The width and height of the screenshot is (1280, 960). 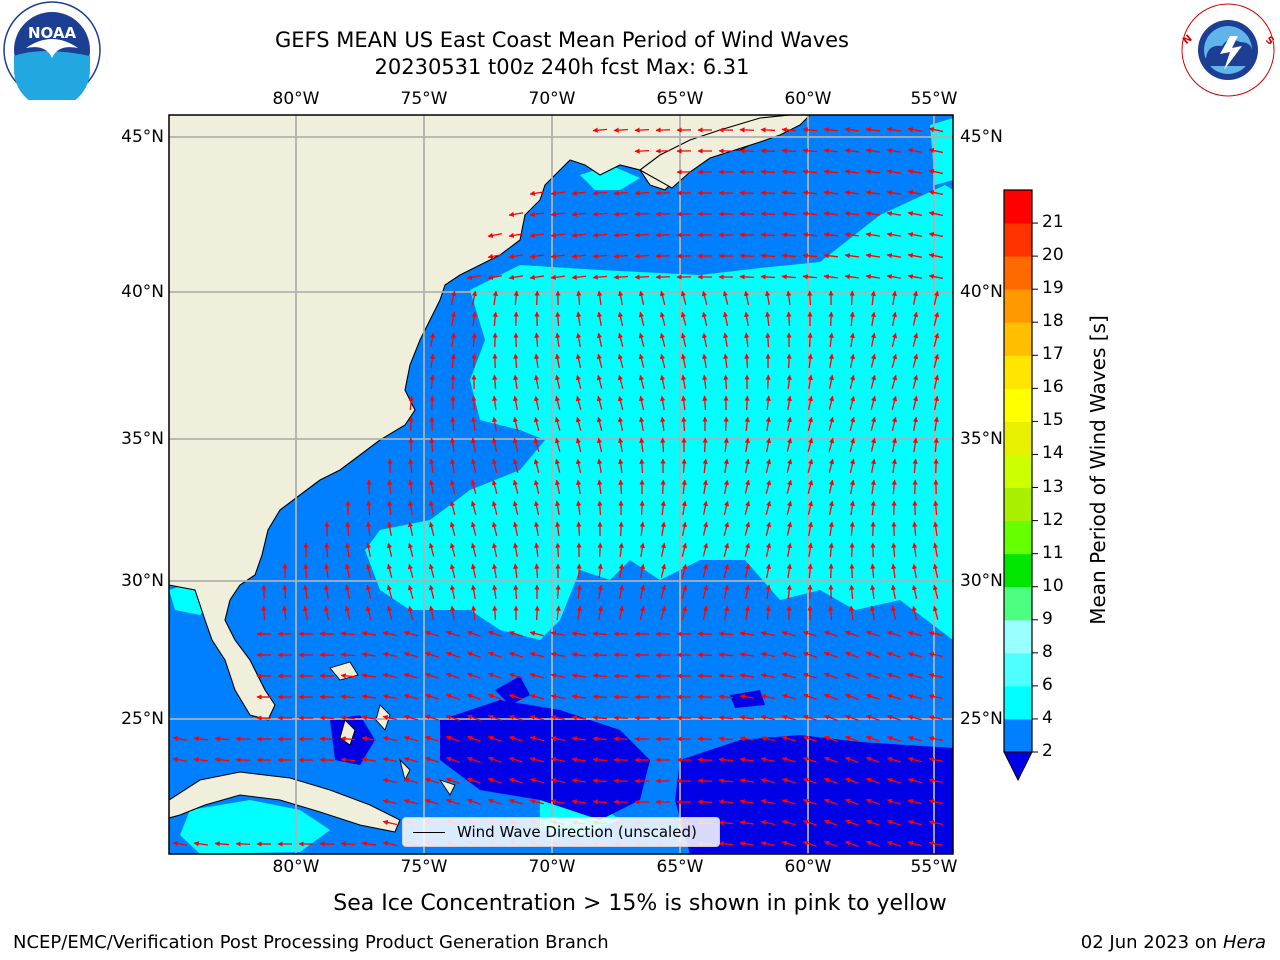 What do you see at coordinates (1053, 420) in the screenshot?
I see `colorbar-tick-label: 15` at bounding box center [1053, 420].